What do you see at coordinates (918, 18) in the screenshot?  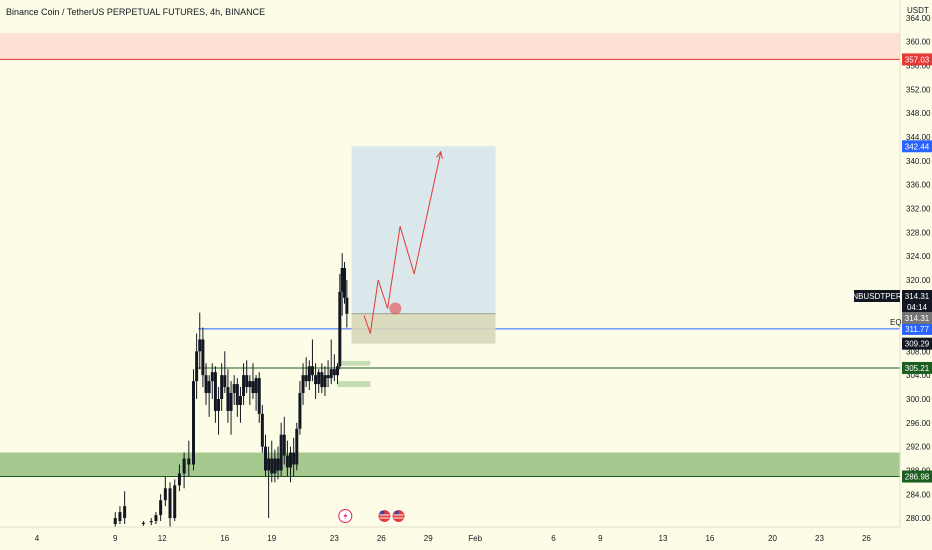 I see `y-tick-label: 364.00` at bounding box center [918, 18].